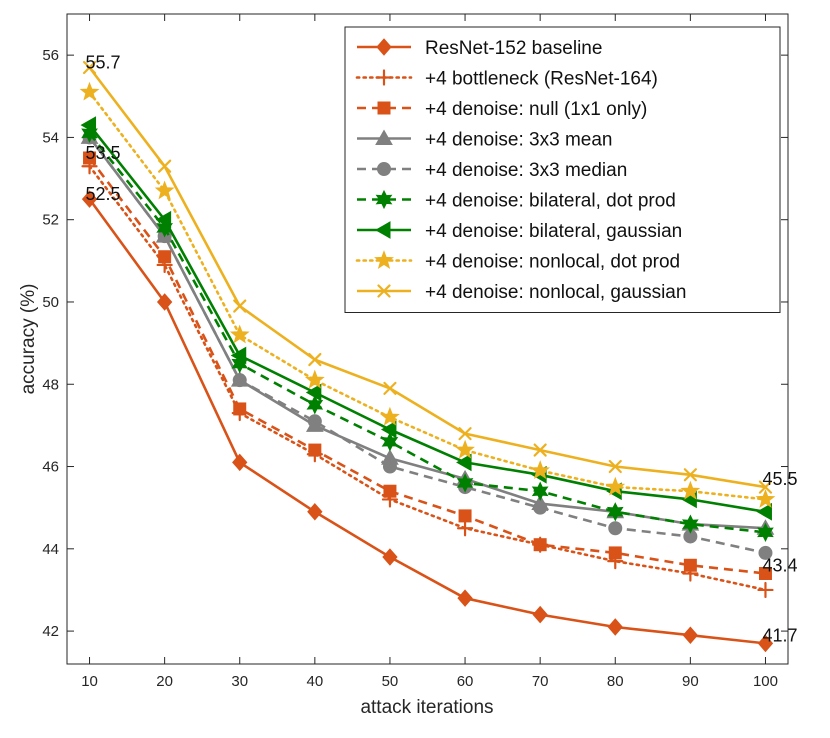 The height and width of the screenshot is (738, 830). I want to click on legend-entry: +4 denoise: null (1x1 only), so click(502, 109).